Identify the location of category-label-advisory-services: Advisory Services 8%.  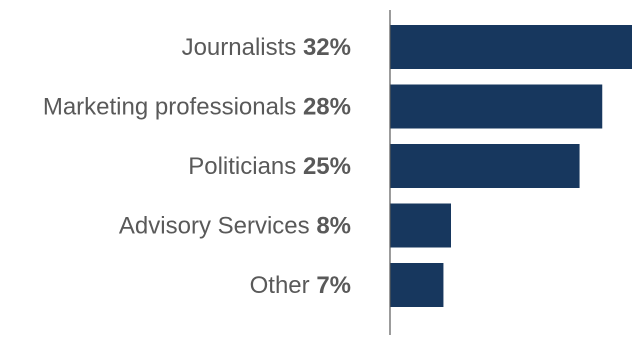
(235, 225).